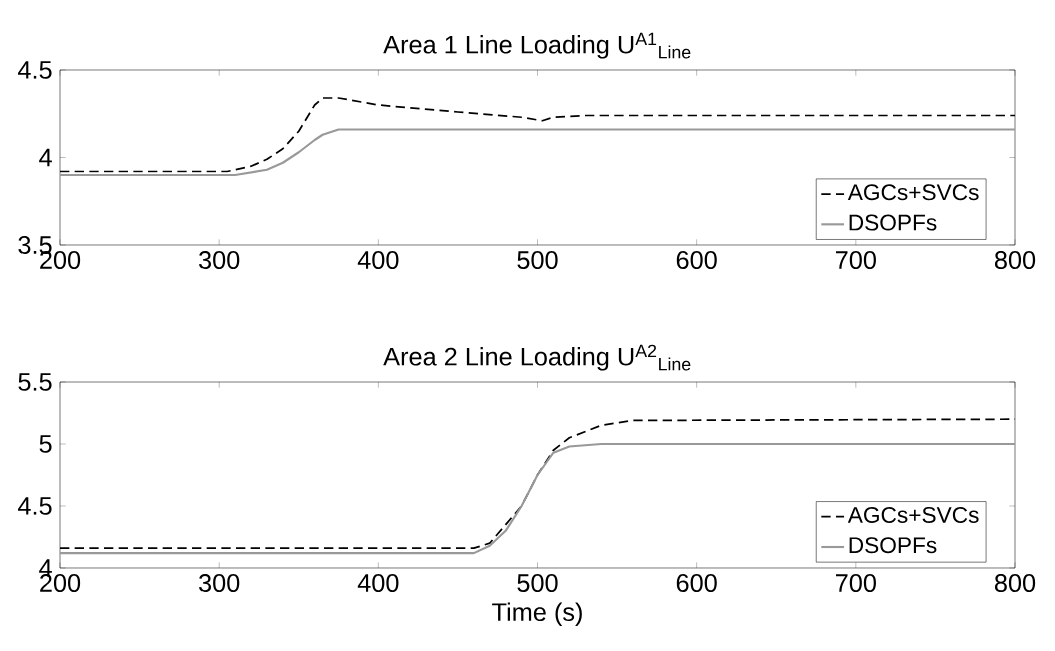 The width and height of the screenshot is (1055, 651). Describe the element at coordinates (45, 444) in the screenshot. I see `y-tick-label: 5` at that location.